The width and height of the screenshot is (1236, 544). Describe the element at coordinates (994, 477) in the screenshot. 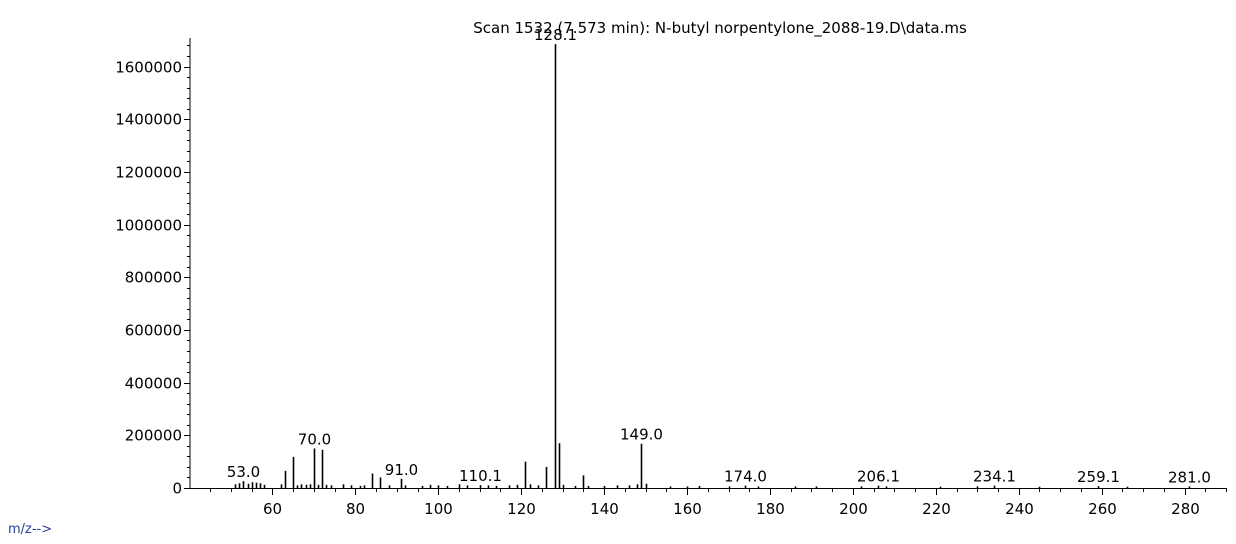

I see `peak-label: 234.1` at that location.